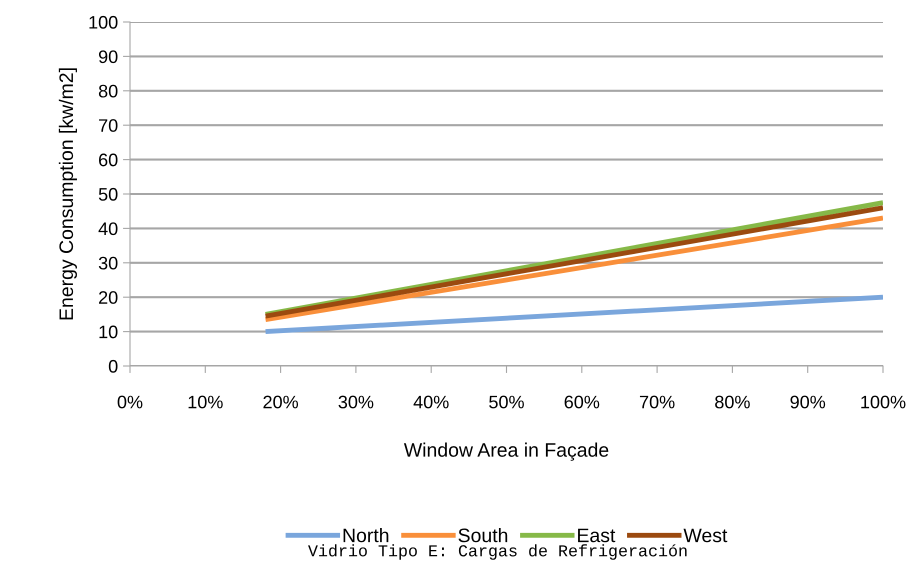  I want to click on legend-label: South, so click(483, 535).